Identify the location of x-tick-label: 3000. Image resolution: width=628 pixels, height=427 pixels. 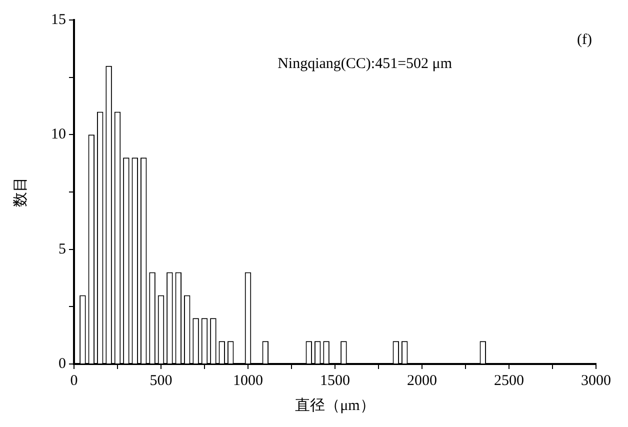
(596, 380).